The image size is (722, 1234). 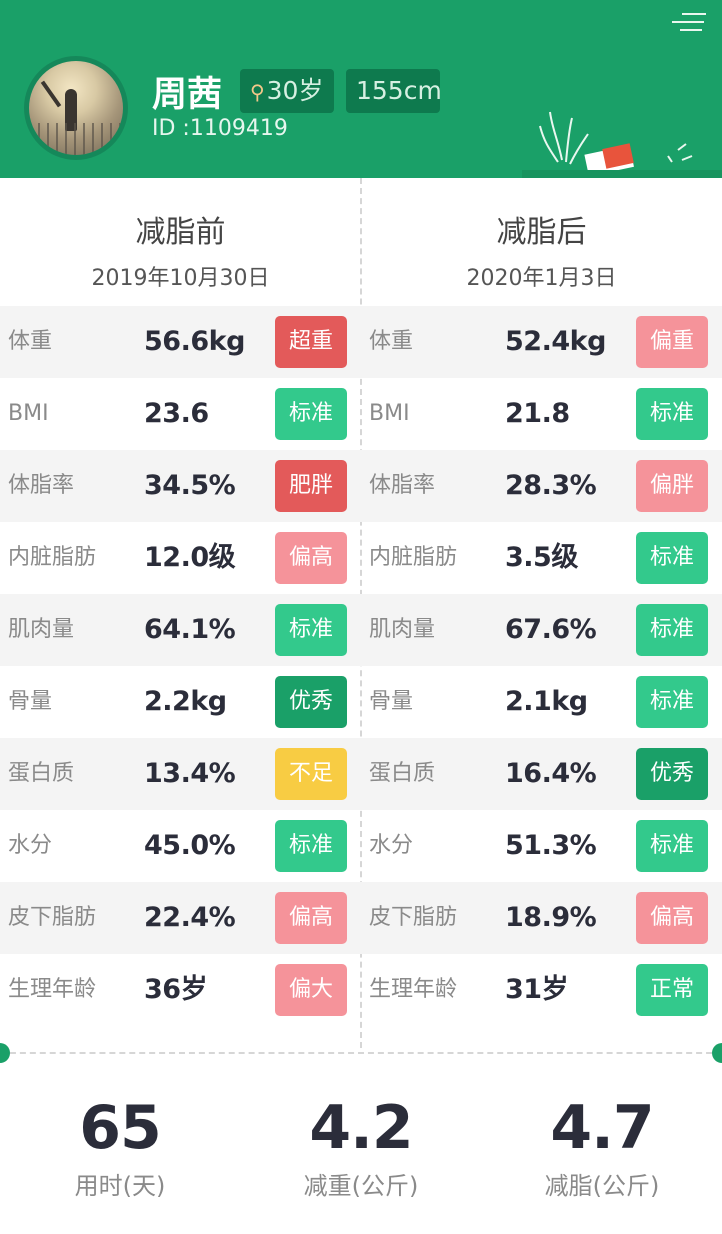 I want to click on separator-dot-left, so click(x=5, y=1053).